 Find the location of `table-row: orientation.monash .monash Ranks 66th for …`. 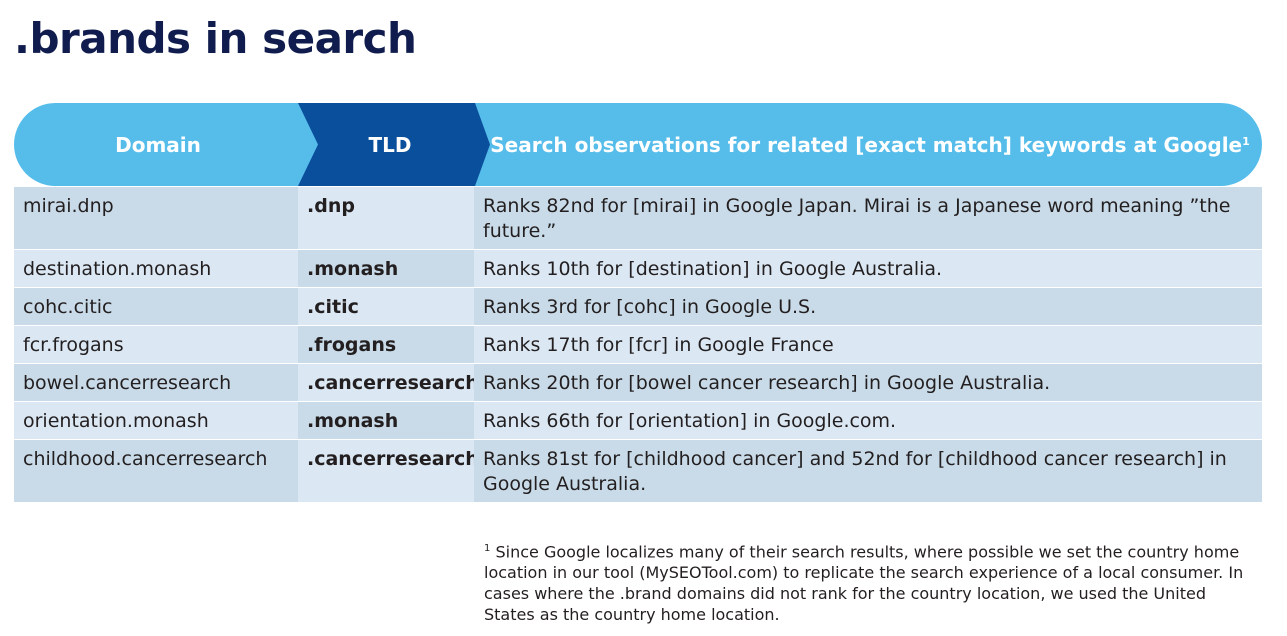

table-row: orientation.monash .monash Ranks 66th for … is located at coordinates (638, 420).